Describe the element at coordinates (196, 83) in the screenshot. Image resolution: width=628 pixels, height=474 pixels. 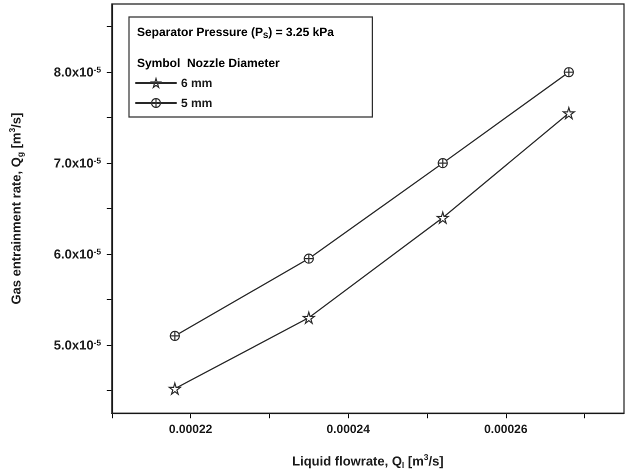
I see `legend-label: 6 mm` at that location.